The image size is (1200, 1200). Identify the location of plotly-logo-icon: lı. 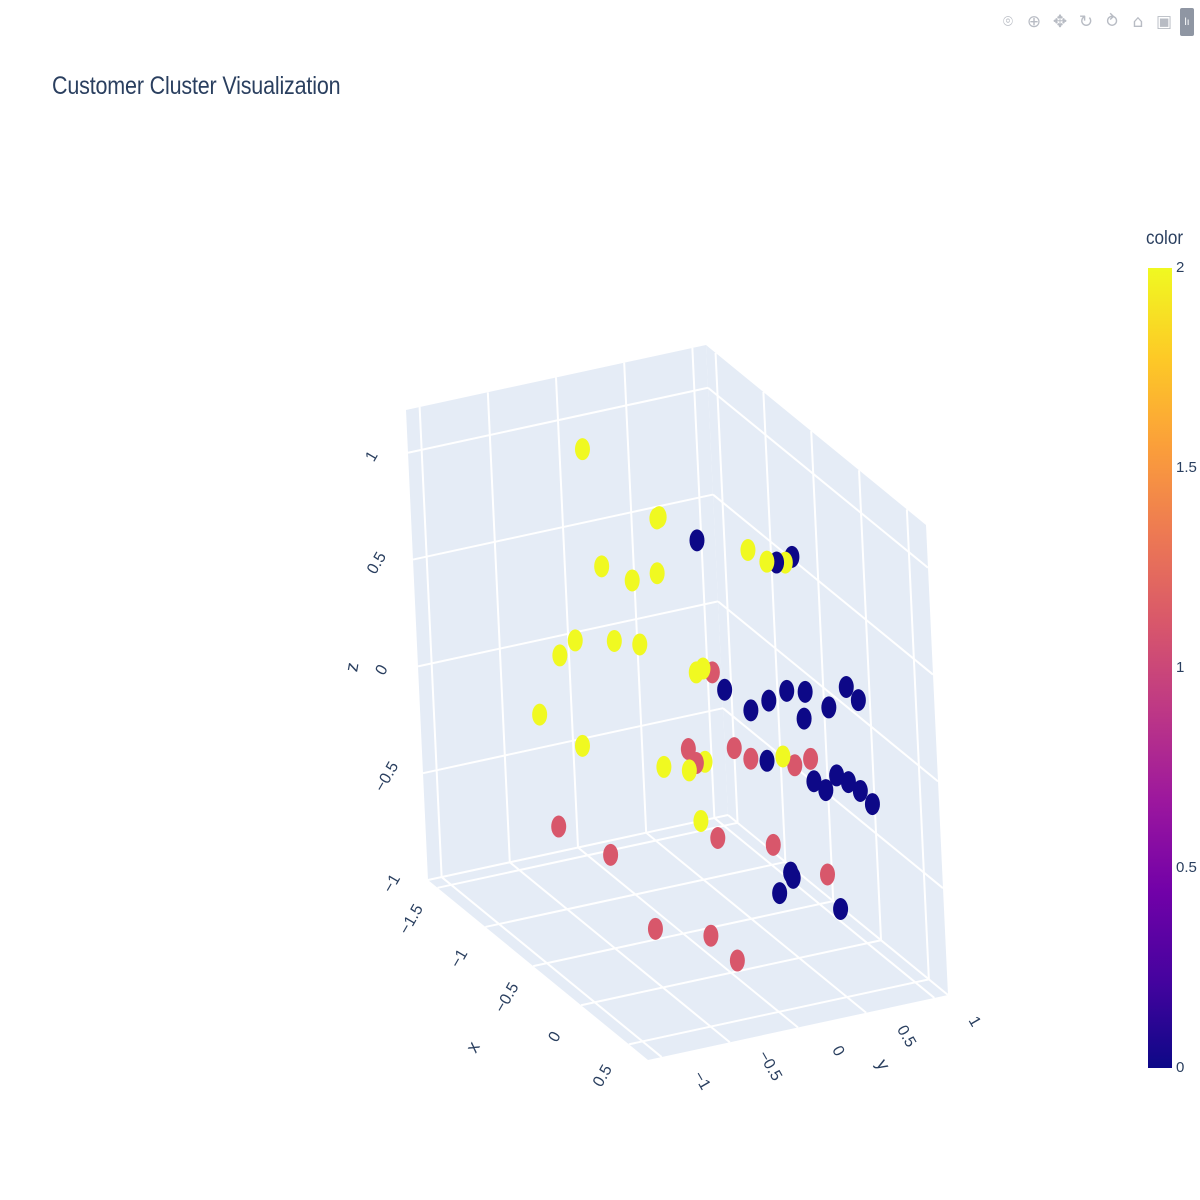
(1187, 22).